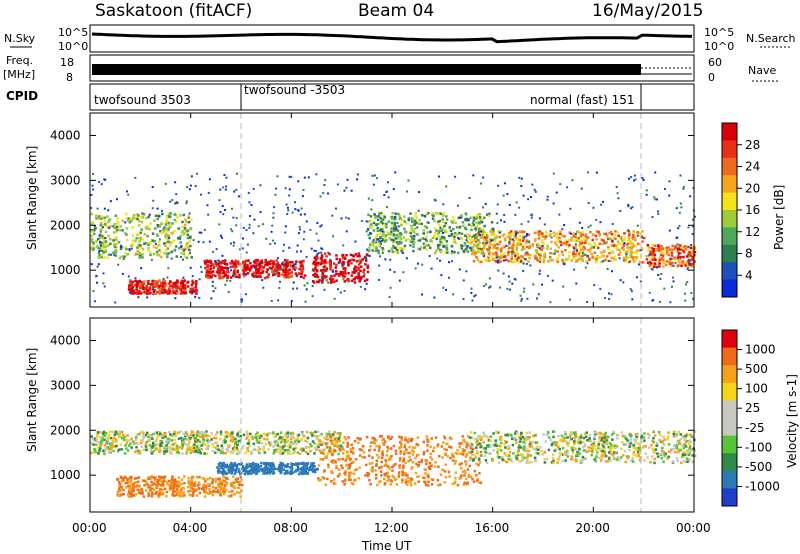 The width and height of the screenshot is (800, 554). I want to click on freq-label-1: Freq., so click(19, 60).